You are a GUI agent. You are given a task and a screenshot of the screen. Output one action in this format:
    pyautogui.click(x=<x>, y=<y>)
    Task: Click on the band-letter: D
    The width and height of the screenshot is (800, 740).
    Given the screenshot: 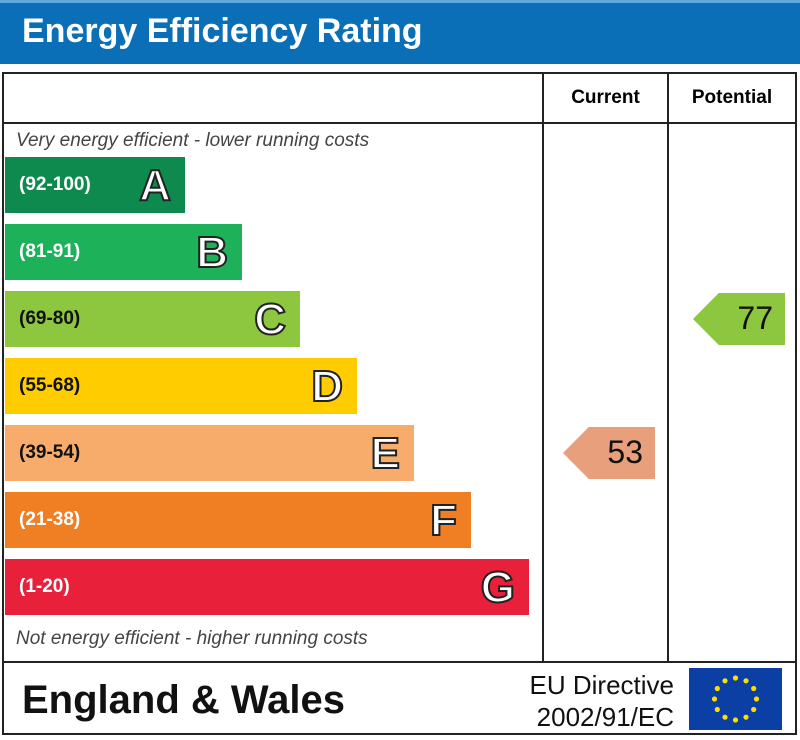 What is the action you would take?
    pyautogui.click(x=327, y=386)
    